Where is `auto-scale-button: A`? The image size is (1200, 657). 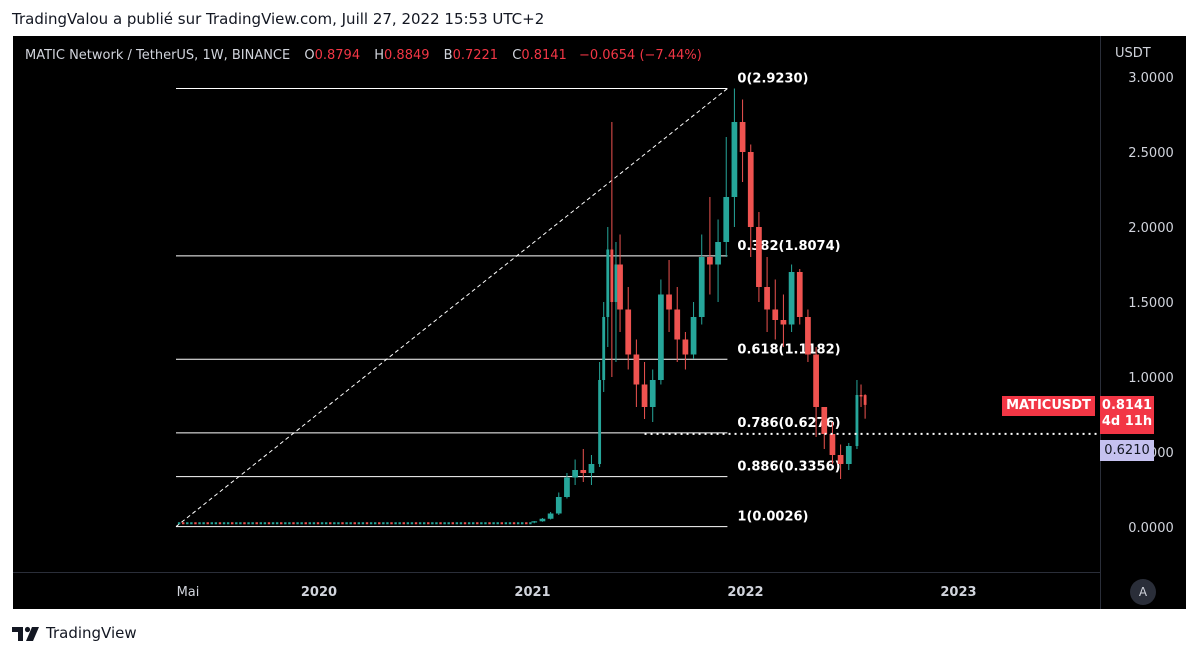 auto-scale-button: A is located at coordinates (1143, 592).